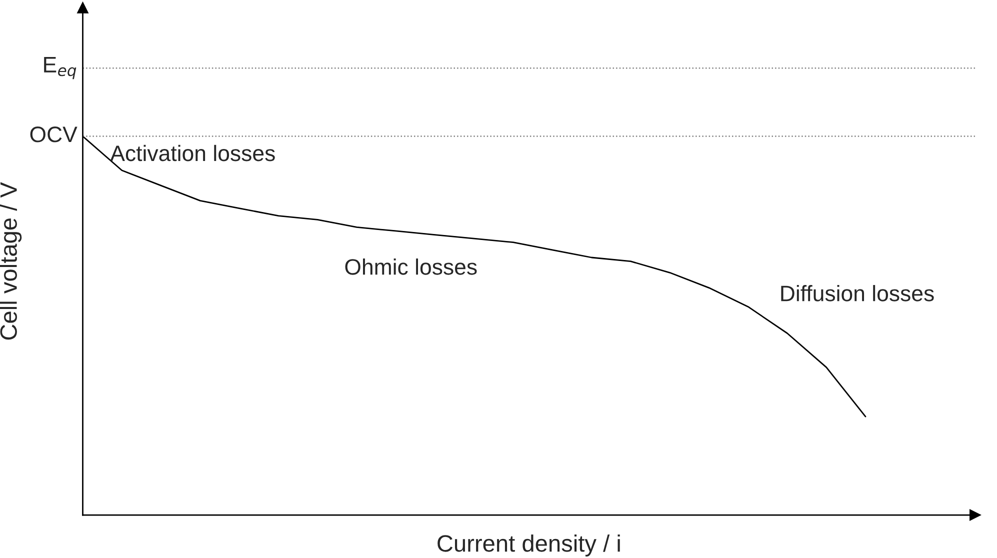  I want to click on ref-line-label: OCV, so click(54, 134).